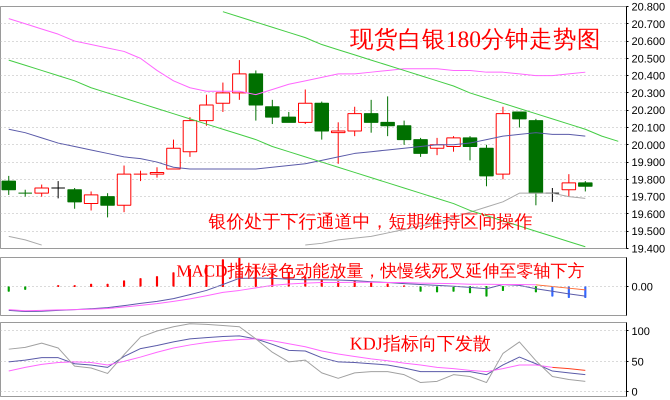  Describe the element at coordinates (641, 332) in the screenshot. I see `y-tick-label: 100` at that location.